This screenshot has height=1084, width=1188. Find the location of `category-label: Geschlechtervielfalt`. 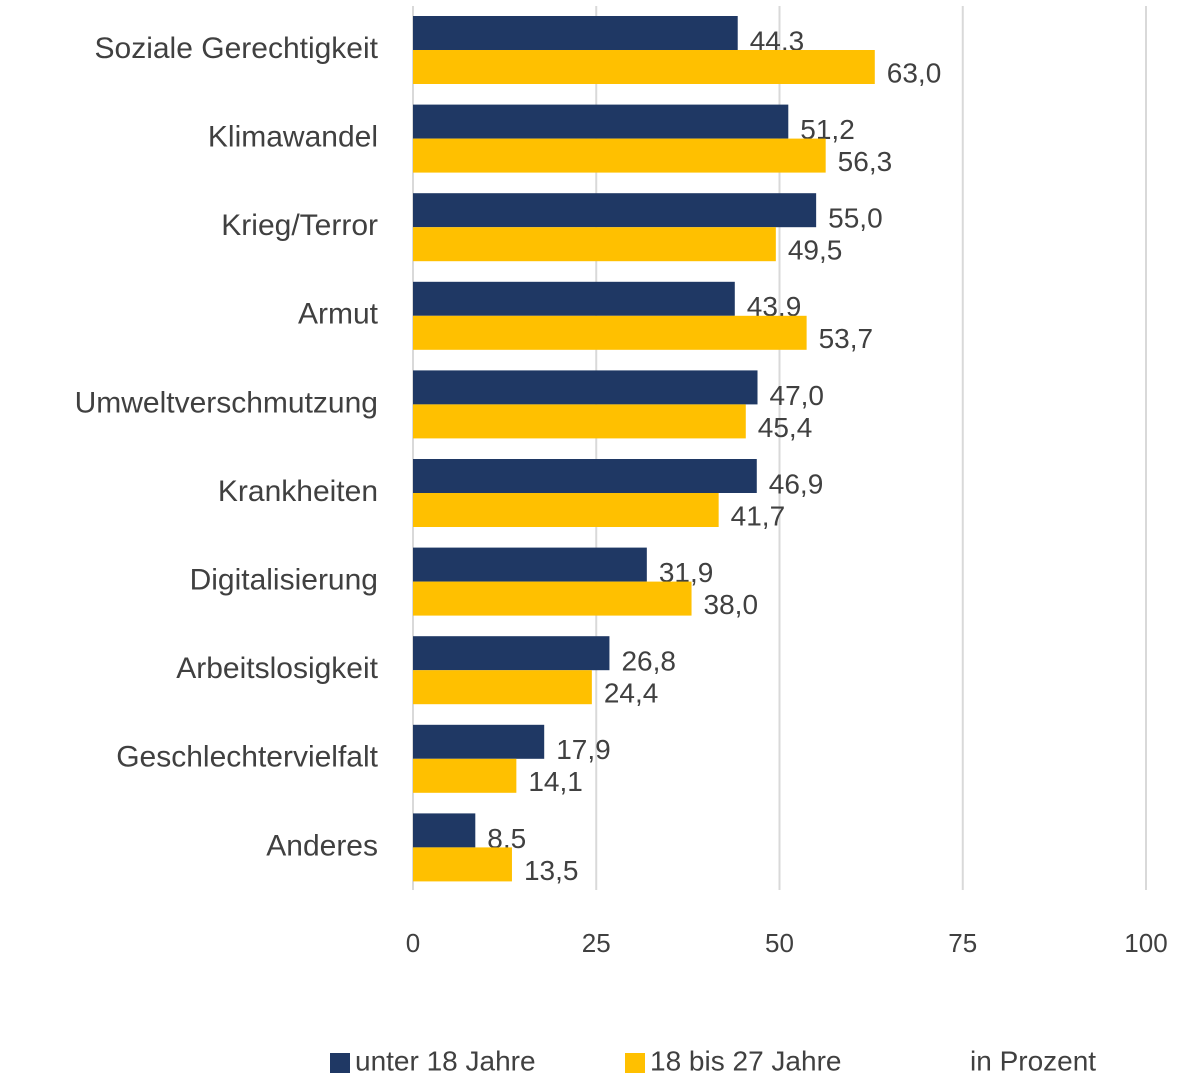

category-label: Geschlechtervielfalt is located at coordinates (247, 757).